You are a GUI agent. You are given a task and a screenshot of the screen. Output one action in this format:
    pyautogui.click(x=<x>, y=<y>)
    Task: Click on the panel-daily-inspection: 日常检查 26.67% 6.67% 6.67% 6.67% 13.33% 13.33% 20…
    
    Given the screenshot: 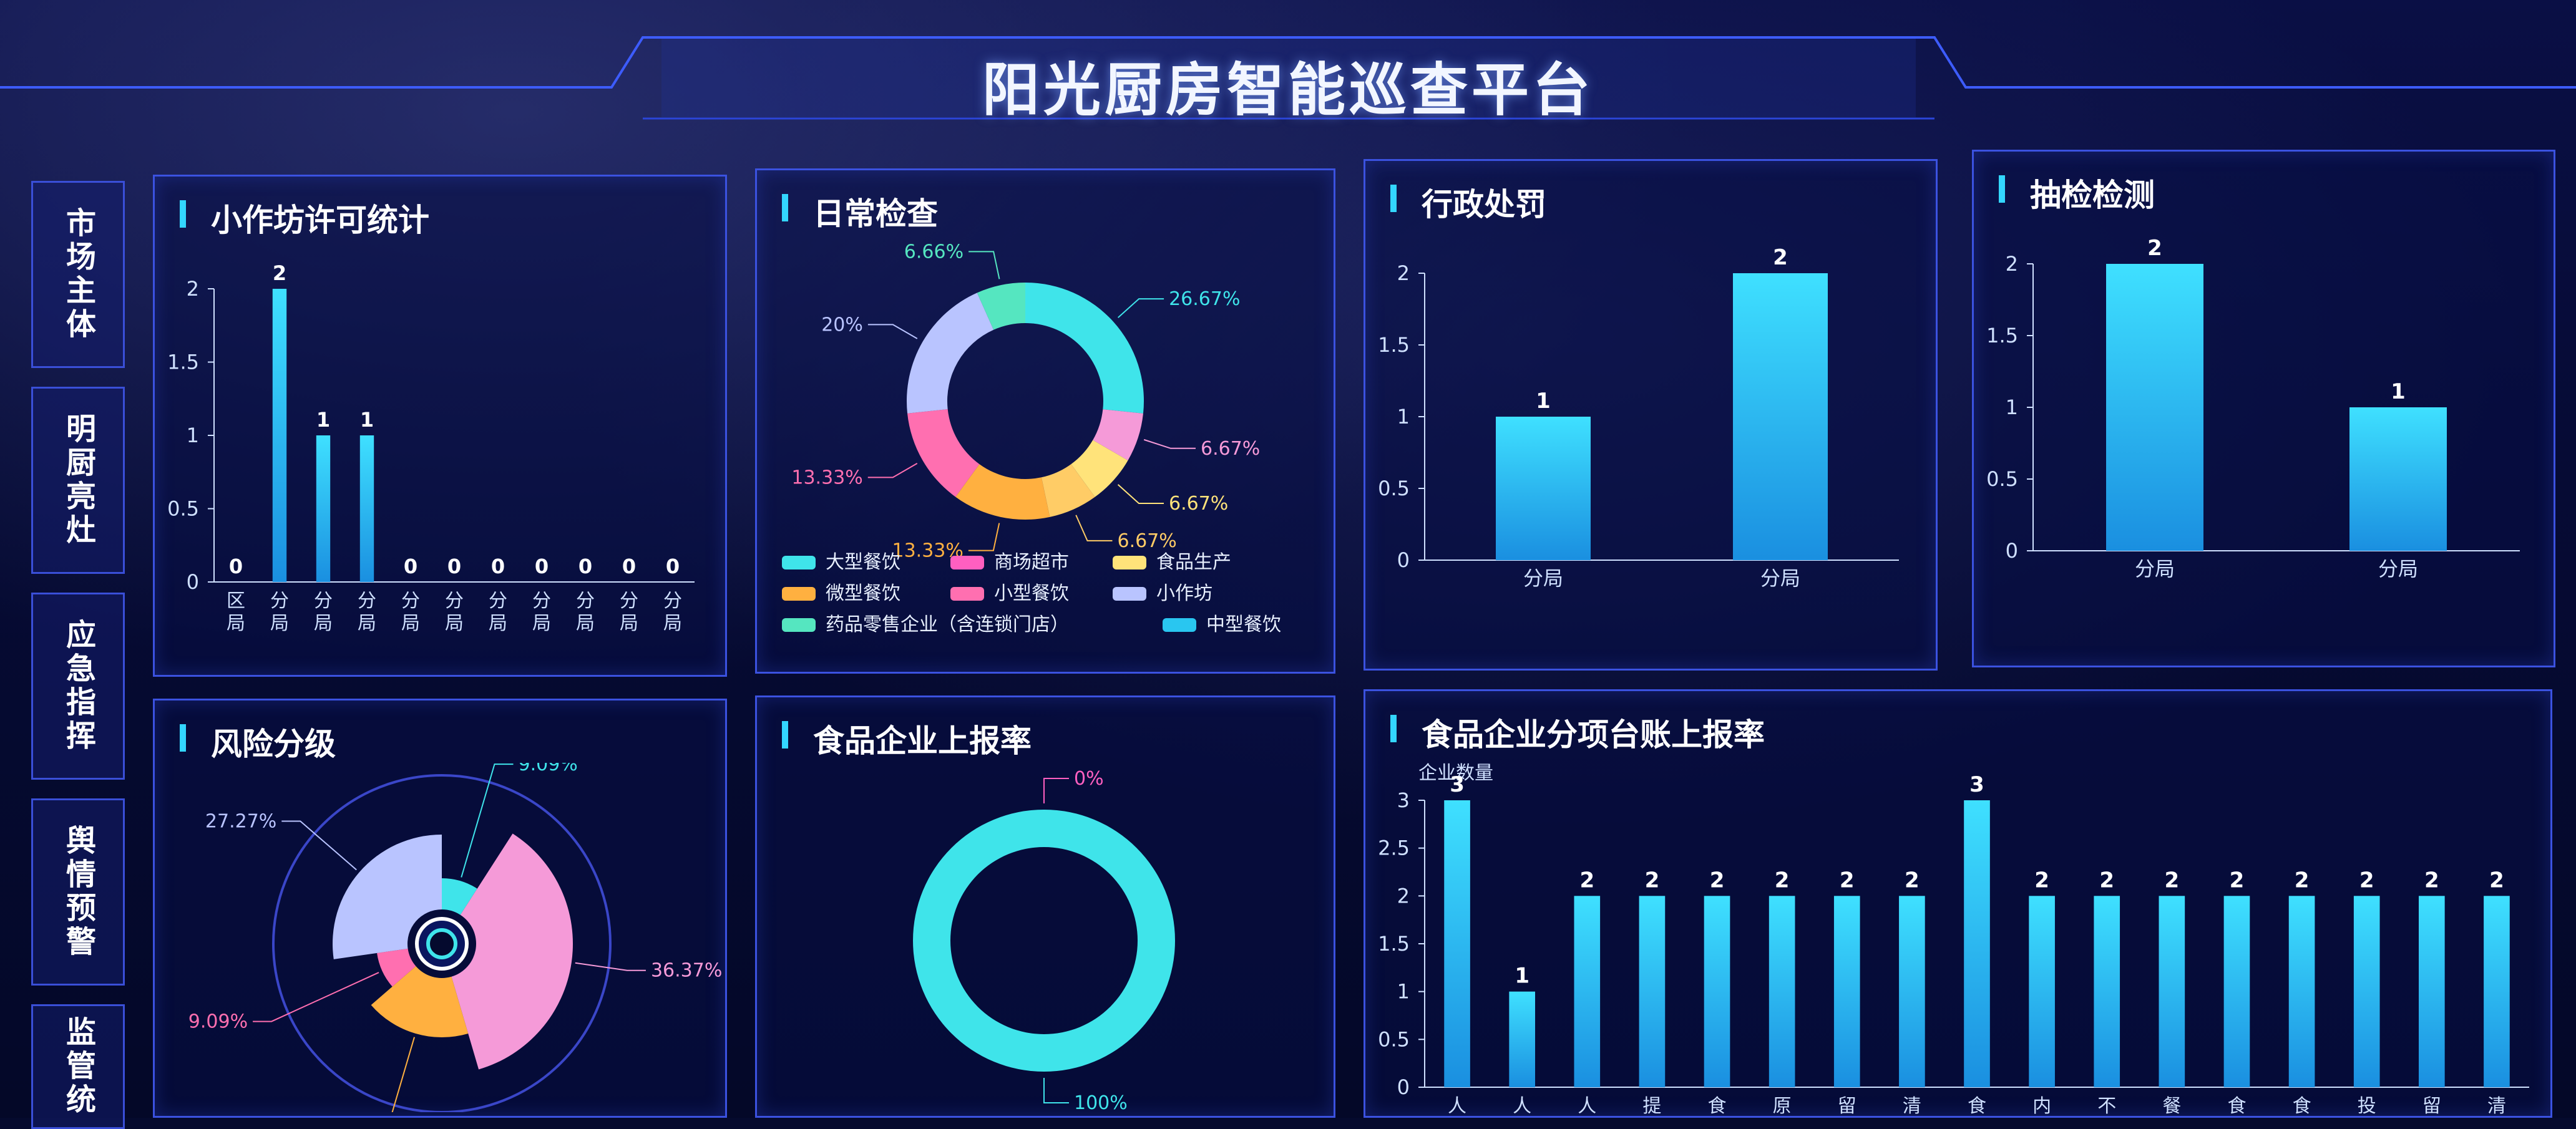 What is the action you would take?
    pyautogui.click(x=1045, y=421)
    